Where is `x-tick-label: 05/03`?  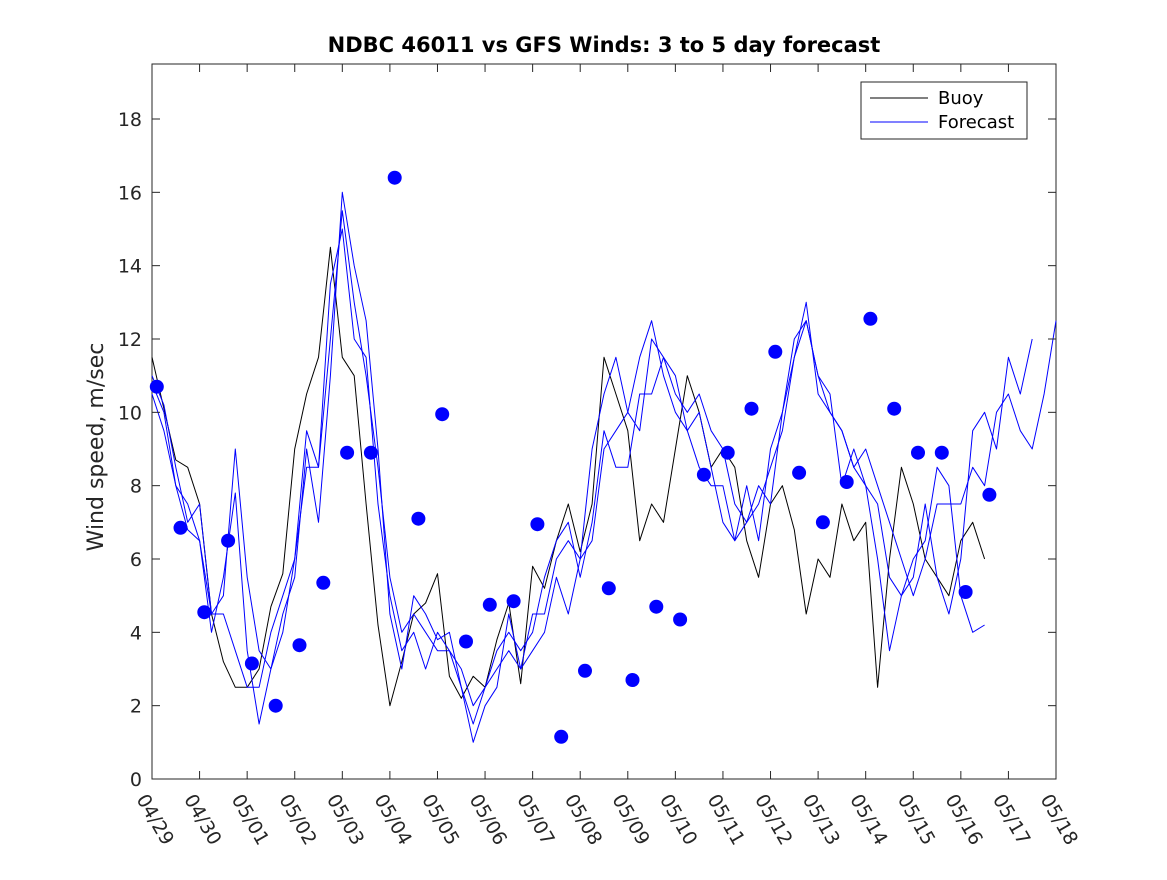 x-tick-label: 05/03 is located at coordinates (345, 820).